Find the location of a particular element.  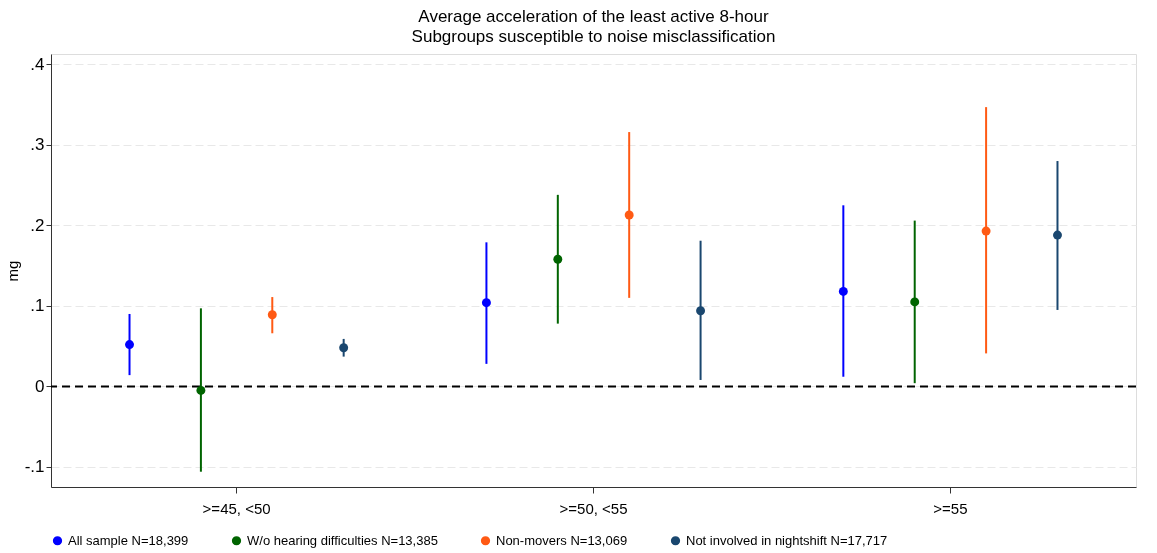

x-tick-label: >=50, <55 is located at coordinates (593, 508).